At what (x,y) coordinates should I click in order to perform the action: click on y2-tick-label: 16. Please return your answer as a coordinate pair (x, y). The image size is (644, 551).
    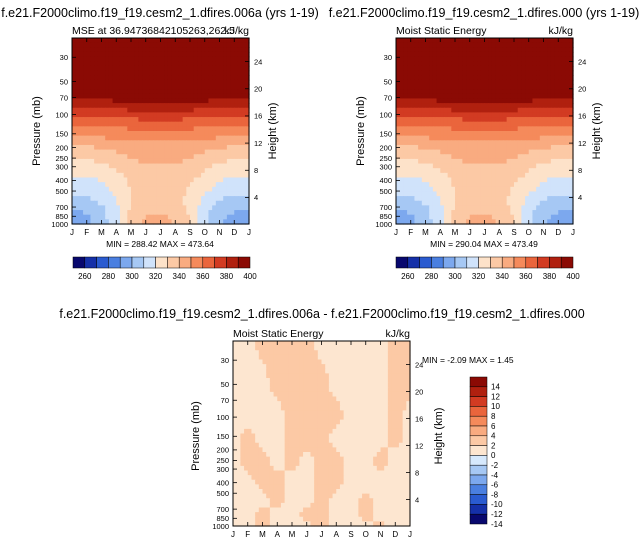
    Looking at the image, I should click on (582, 116).